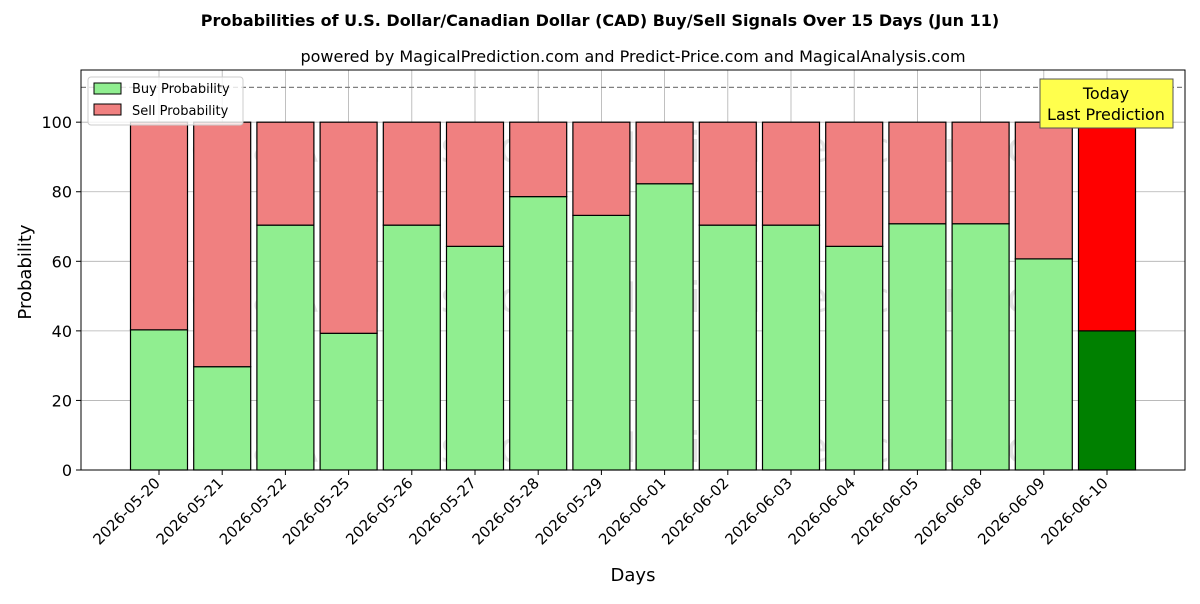 The width and height of the screenshot is (1200, 604). I want to click on x-tick-label: 2026-05-27, so click(442, 511).